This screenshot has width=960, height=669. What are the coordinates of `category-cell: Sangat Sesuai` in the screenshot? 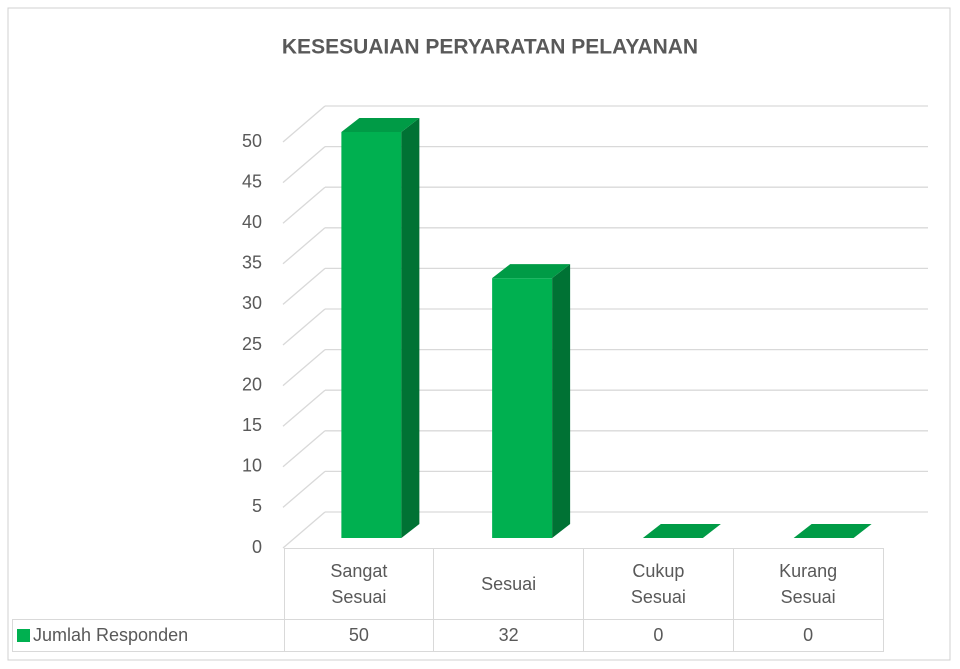 It's located at (359, 584).